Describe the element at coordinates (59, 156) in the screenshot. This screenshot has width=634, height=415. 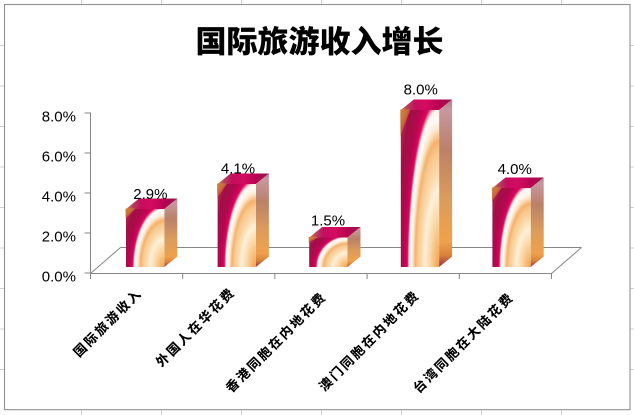
I see `svg-text: 6.0%` at that location.